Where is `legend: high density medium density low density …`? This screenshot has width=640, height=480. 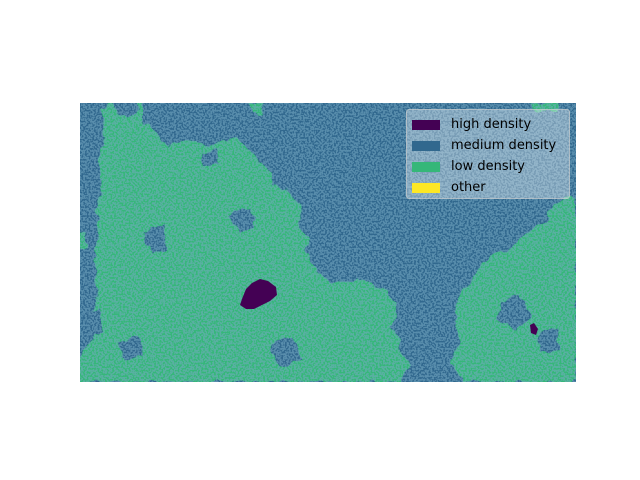
legend: high density medium density low density … is located at coordinates (488, 154).